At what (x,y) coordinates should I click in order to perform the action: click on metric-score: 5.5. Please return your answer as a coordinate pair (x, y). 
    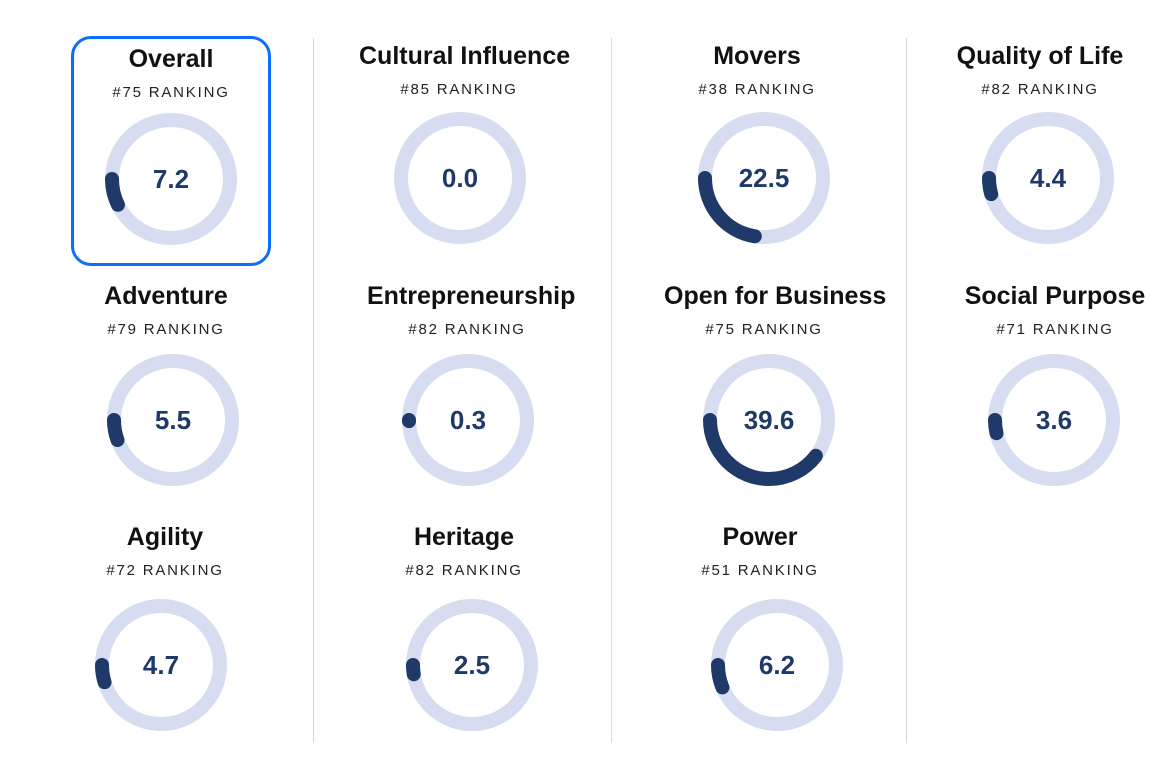
    Looking at the image, I should click on (173, 419).